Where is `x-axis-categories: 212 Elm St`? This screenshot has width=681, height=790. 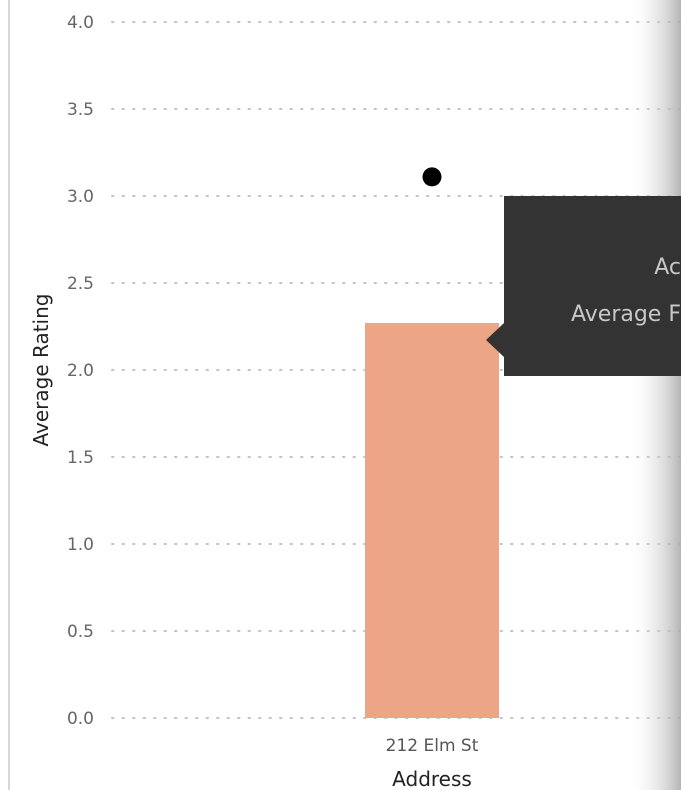
x-axis-categories: 212 Elm St is located at coordinates (432, 746).